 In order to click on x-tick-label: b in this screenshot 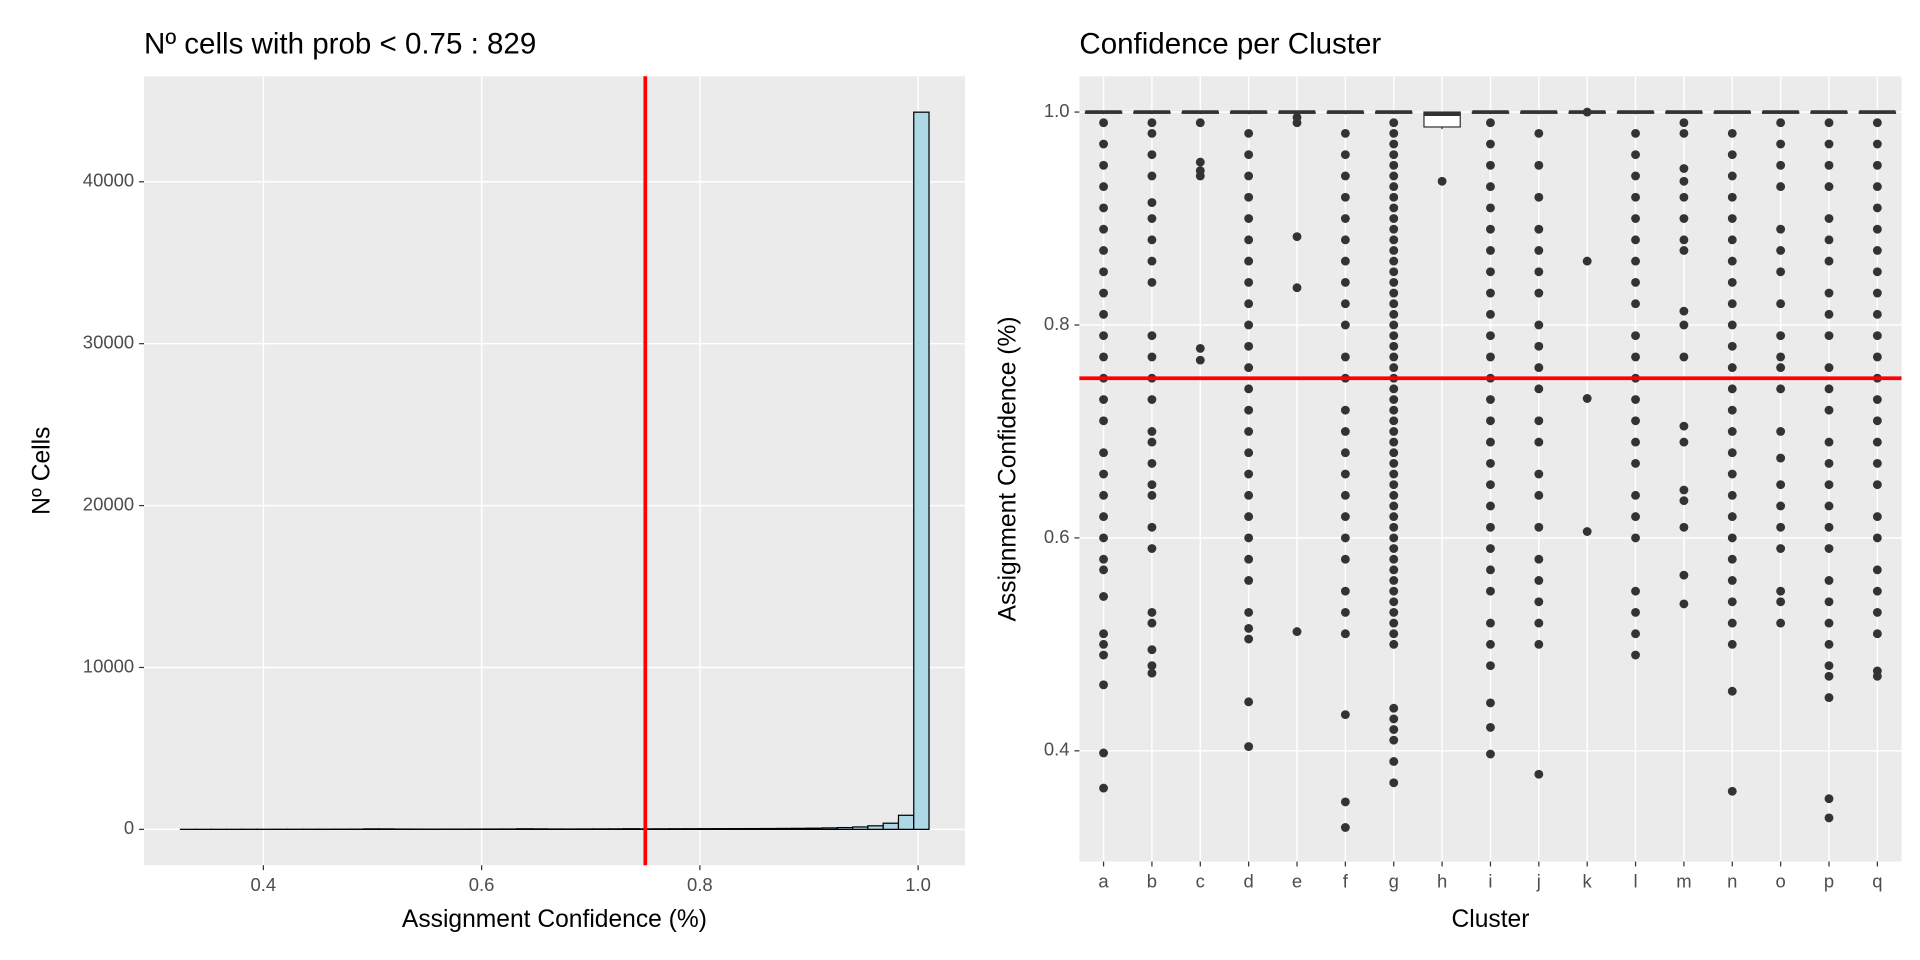, I will do `click(1152, 880)`.